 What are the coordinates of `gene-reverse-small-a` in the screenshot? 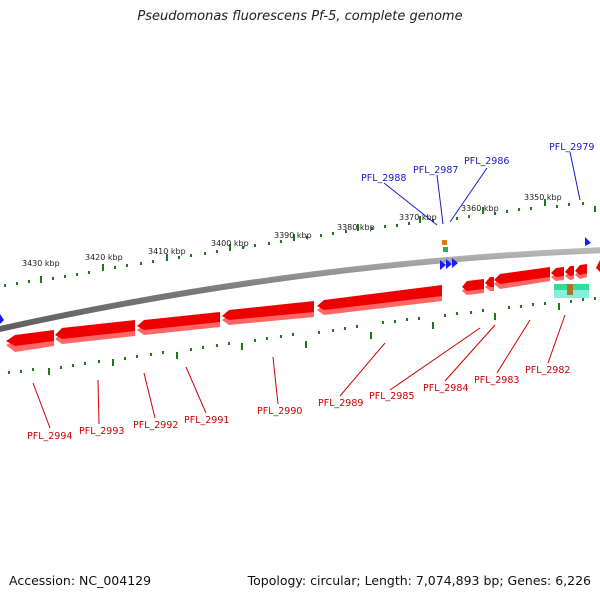 It's located at (569, 273).